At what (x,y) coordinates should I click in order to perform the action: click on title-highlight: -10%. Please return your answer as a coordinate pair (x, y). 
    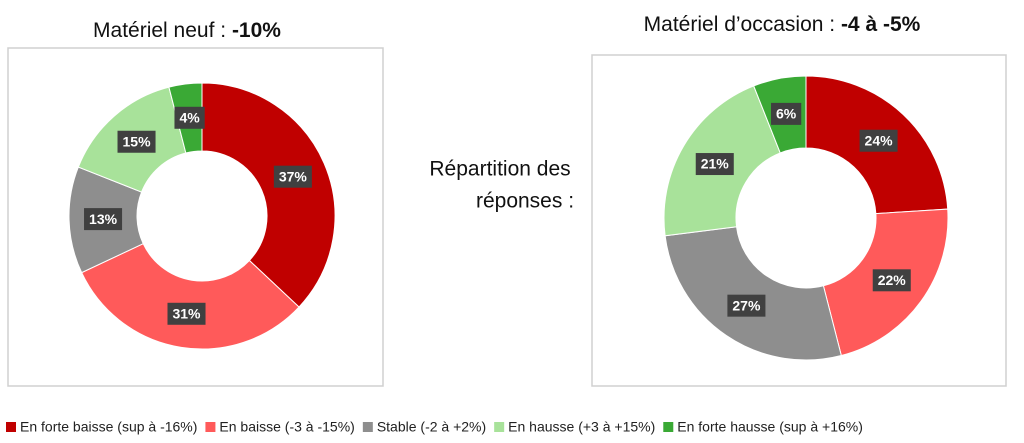
    Looking at the image, I should click on (256, 30).